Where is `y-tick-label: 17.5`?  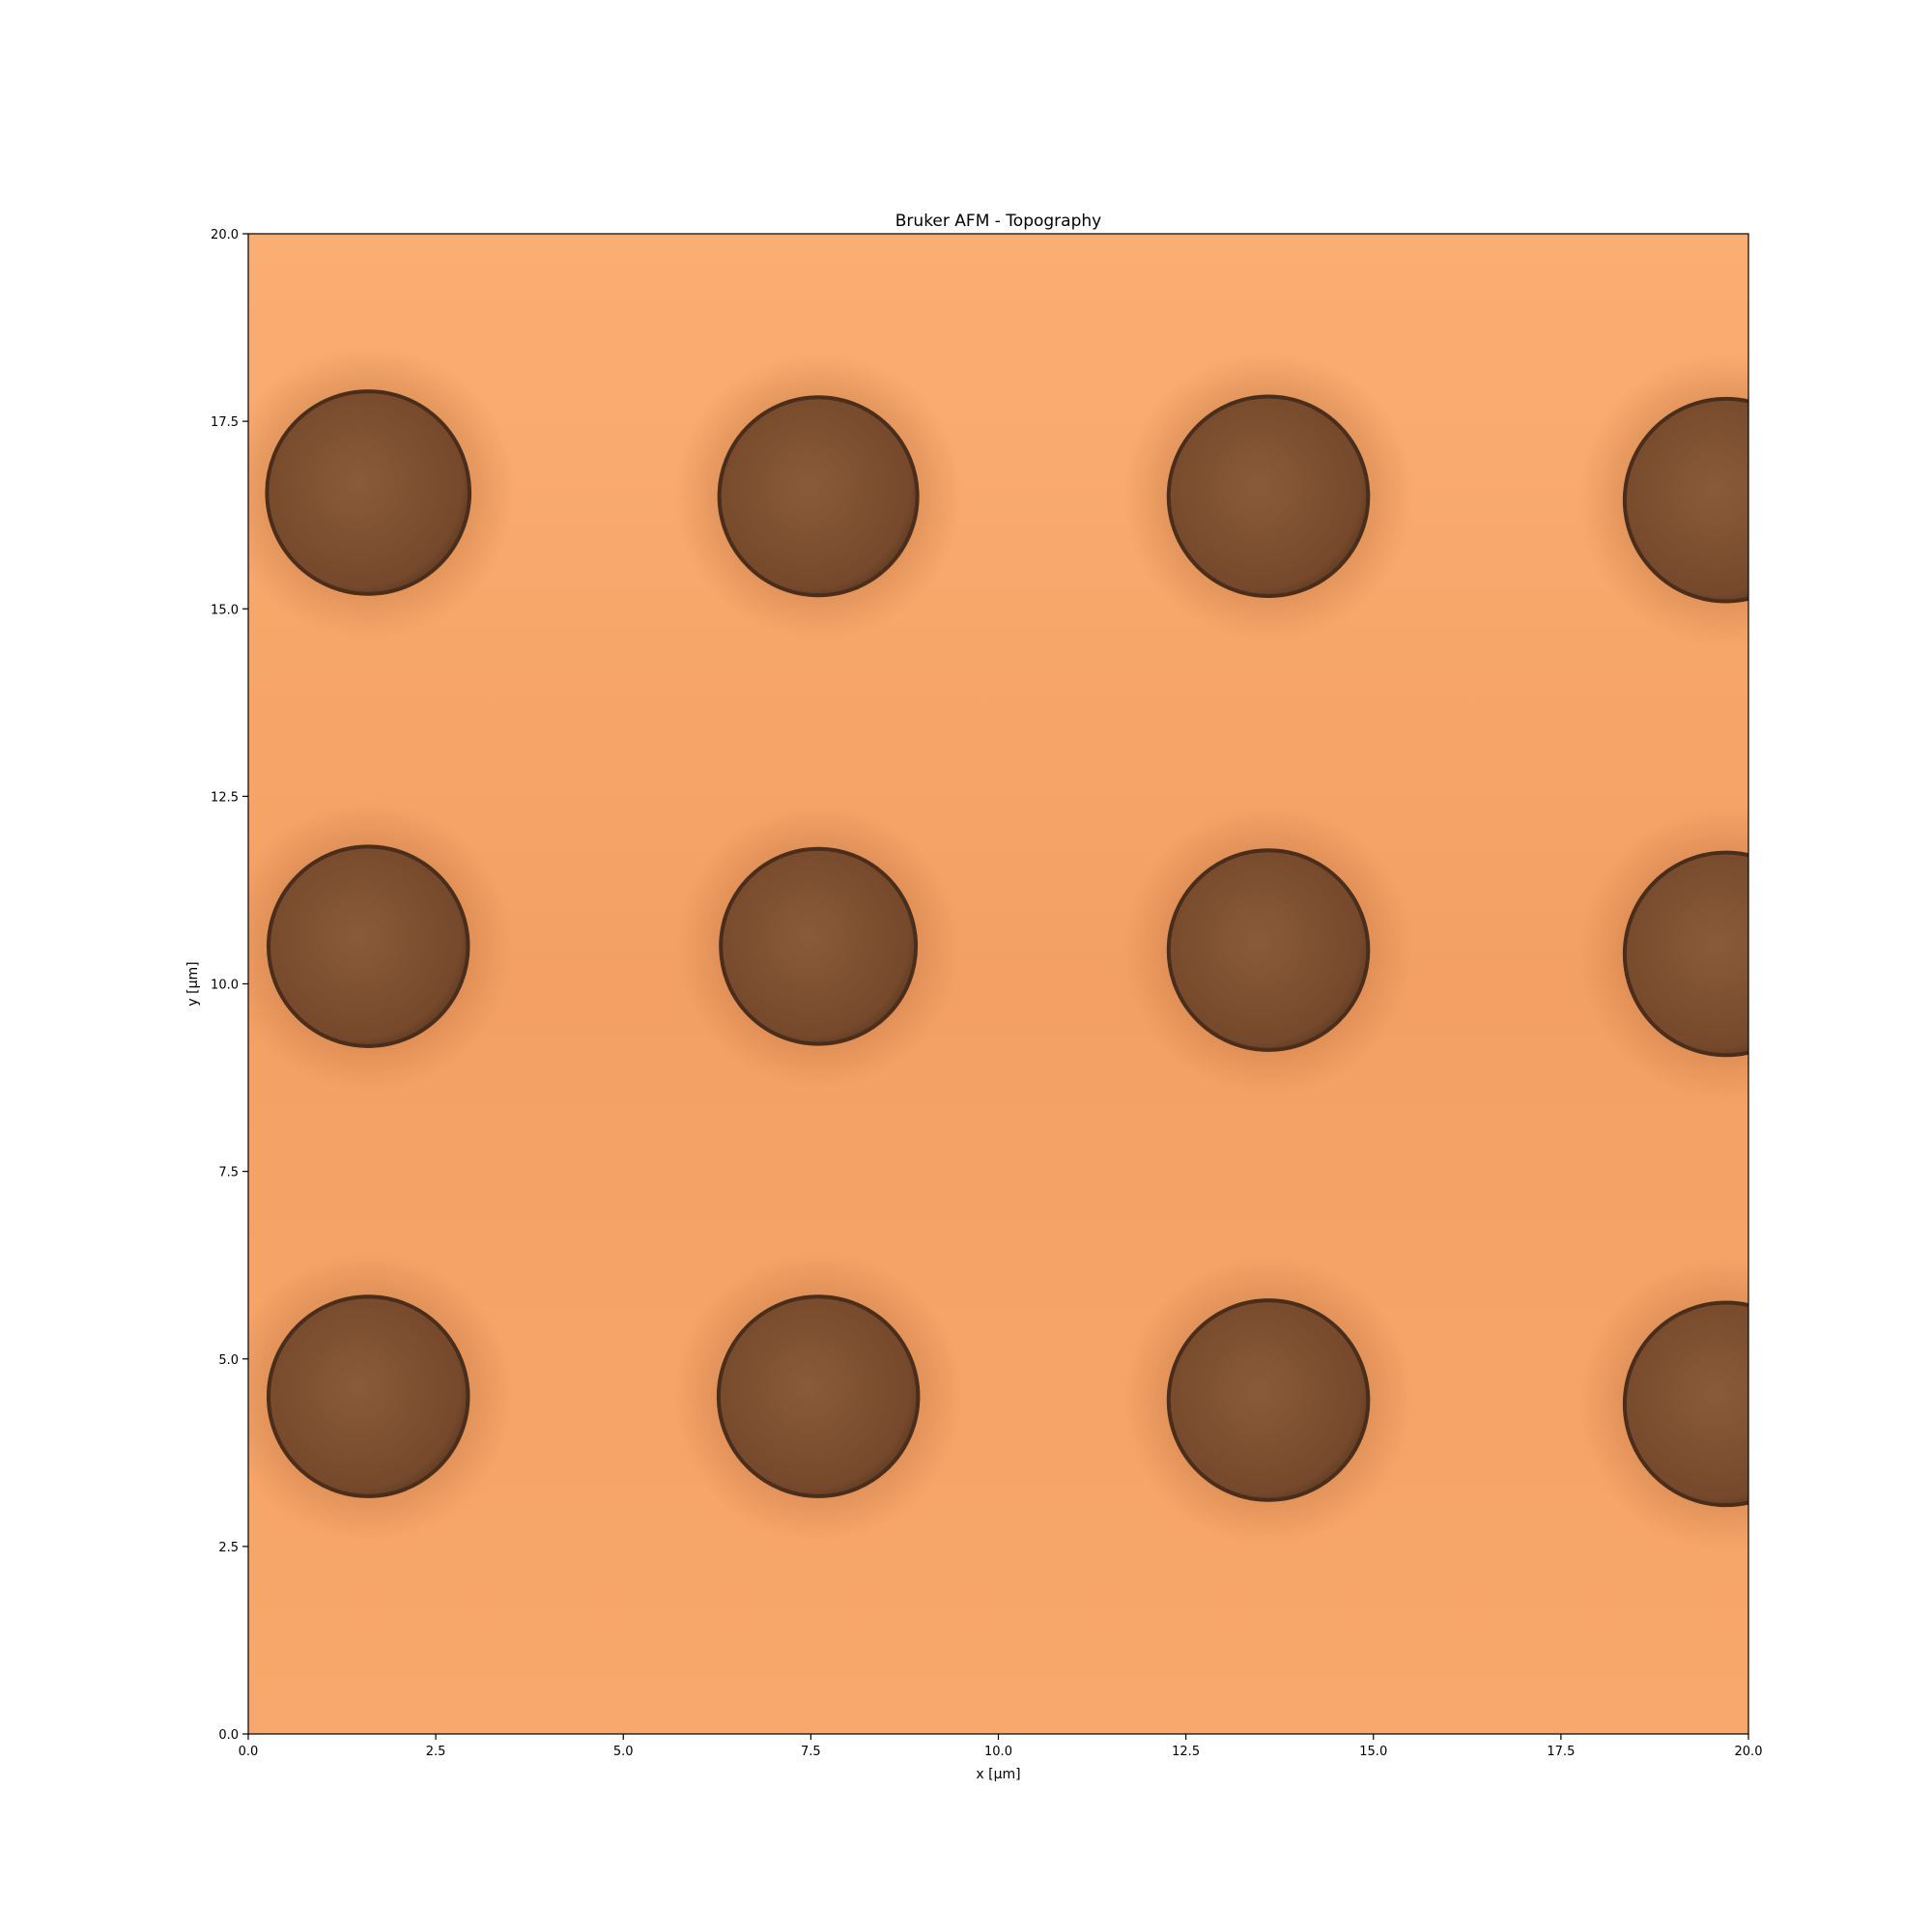 y-tick-label: 17.5 is located at coordinates (225, 422).